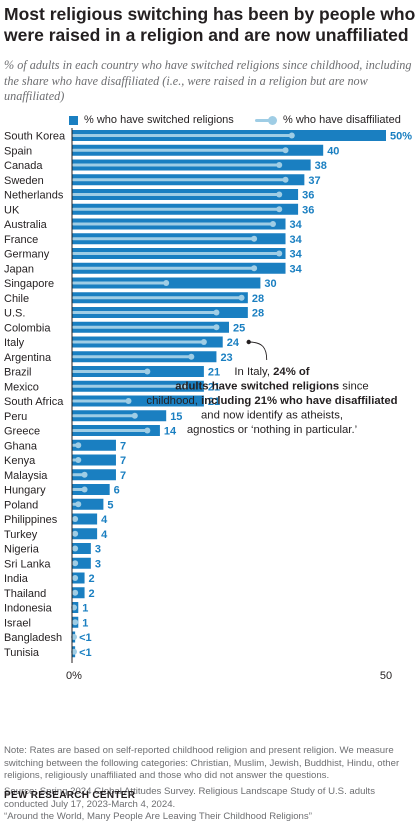  What do you see at coordinates (21, 446) in the screenshot?
I see `category-label-ghana: Ghana` at bounding box center [21, 446].